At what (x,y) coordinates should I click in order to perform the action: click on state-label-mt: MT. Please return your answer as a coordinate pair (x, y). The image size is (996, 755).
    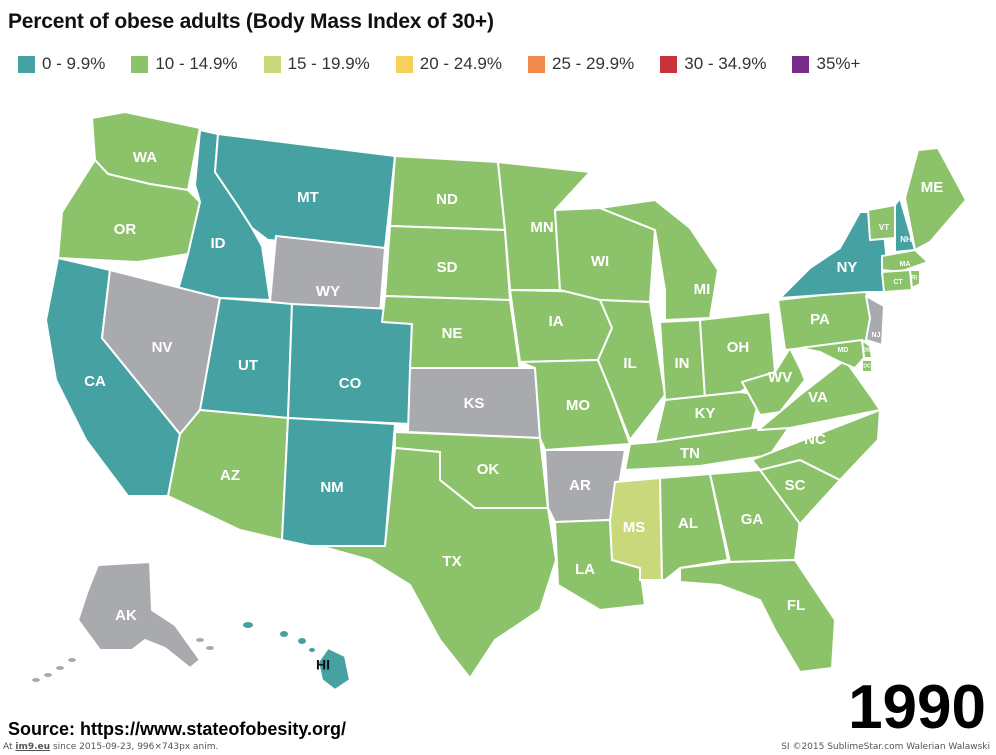
    Looking at the image, I should click on (308, 197).